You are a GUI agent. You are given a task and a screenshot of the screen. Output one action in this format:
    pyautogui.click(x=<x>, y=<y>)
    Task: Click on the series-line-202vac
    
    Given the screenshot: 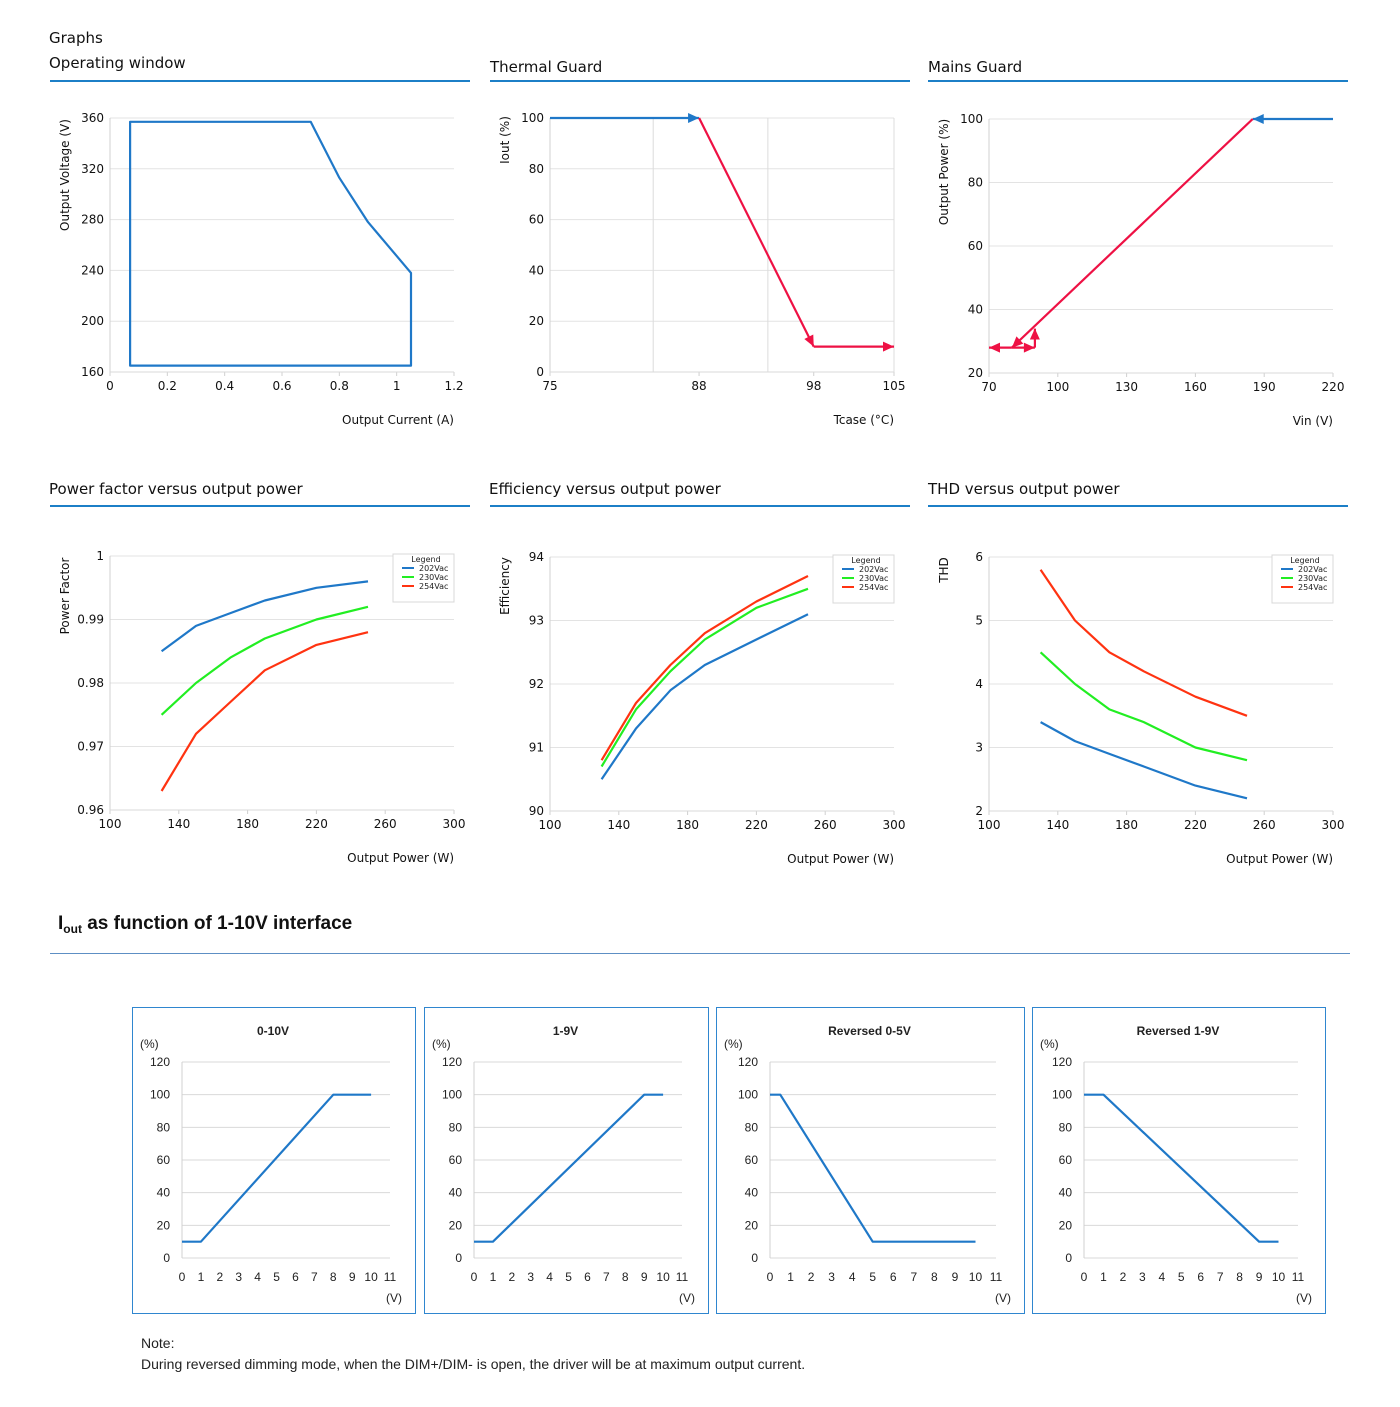 What is the action you would take?
    pyautogui.click(x=1144, y=760)
    